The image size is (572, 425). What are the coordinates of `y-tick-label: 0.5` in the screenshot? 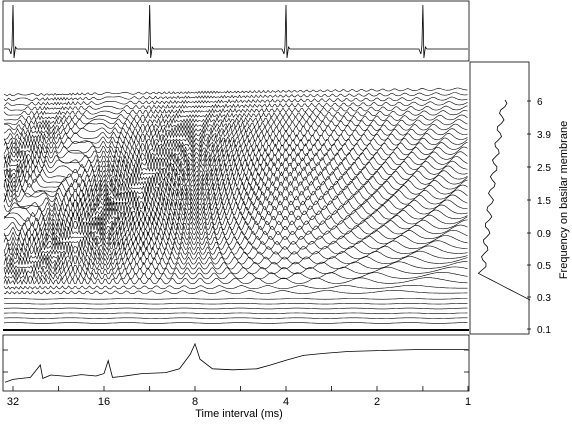 It's located at (544, 266).